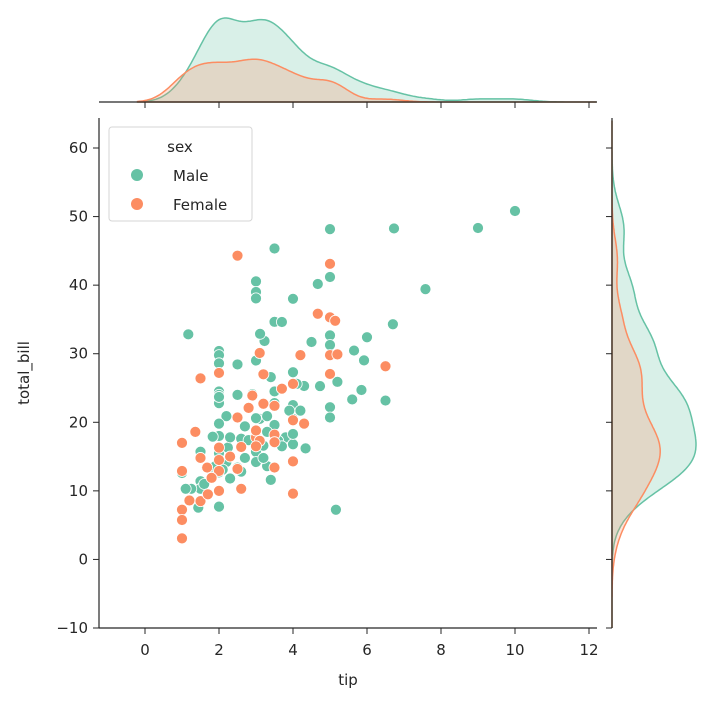 This screenshot has height=707, width=714. Describe the element at coordinates (78, 422) in the screenshot. I see `y-tick-label: 20` at that location.